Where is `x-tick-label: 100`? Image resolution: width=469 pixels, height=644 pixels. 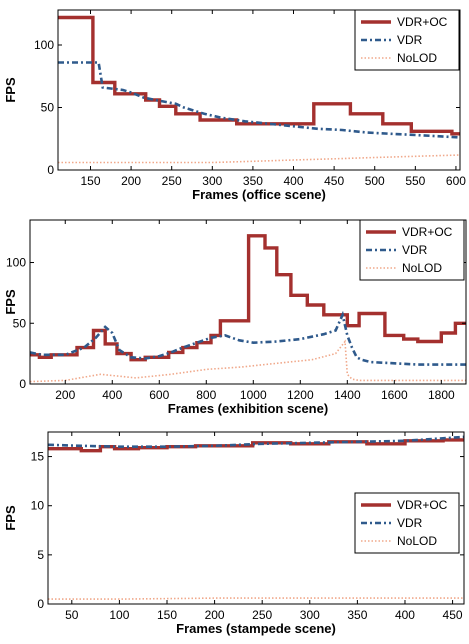
x-tick-label: 100 is located at coordinates (119, 615).